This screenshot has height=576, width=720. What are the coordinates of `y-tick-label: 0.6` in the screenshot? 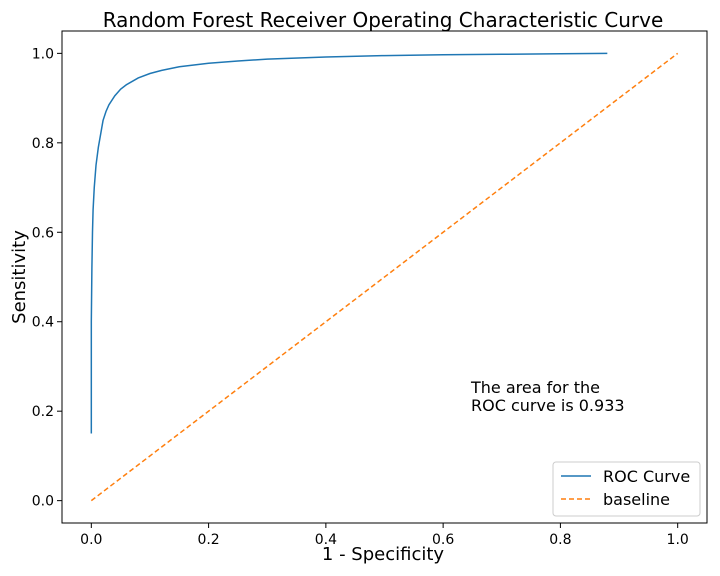 It's located at (43, 233).